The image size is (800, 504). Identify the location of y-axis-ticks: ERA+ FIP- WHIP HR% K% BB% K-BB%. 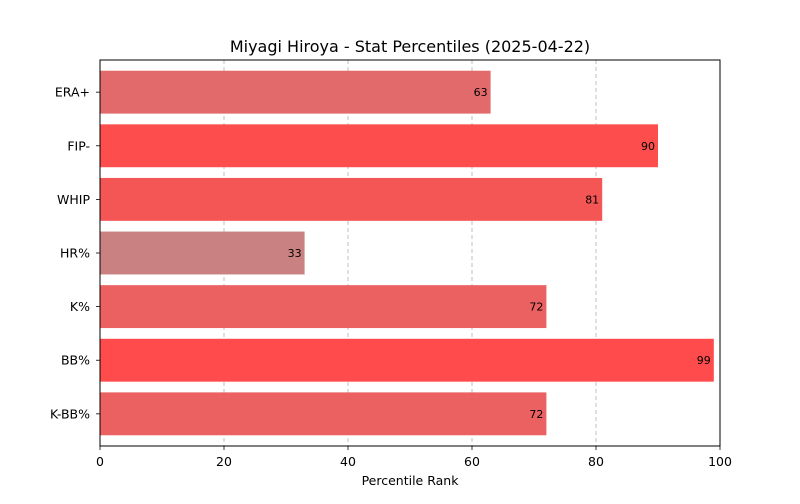
(75, 253).